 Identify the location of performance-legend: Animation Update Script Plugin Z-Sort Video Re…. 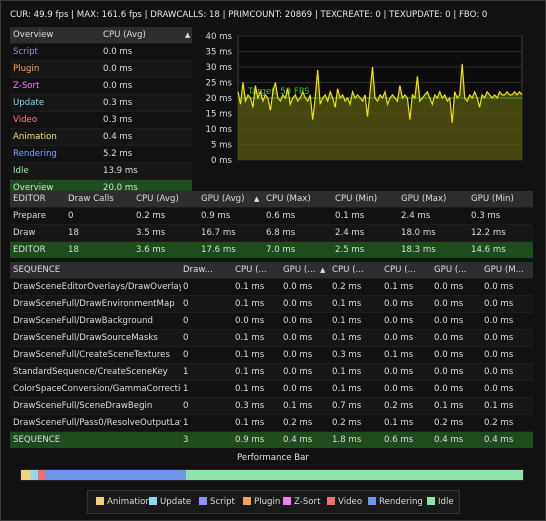
(273, 502).